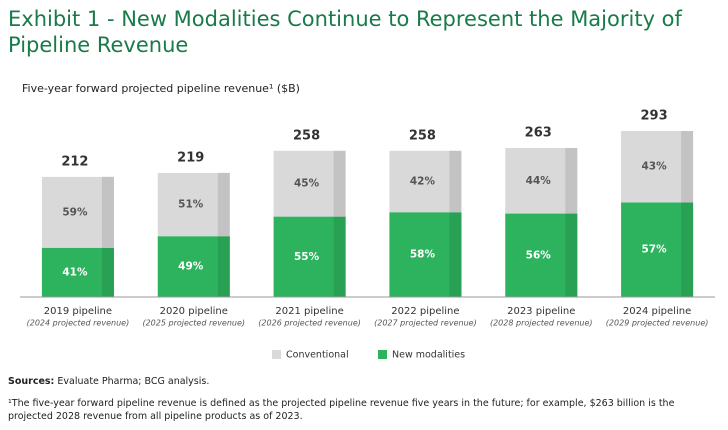 Image resolution: width=728 pixels, height=430 pixels. I want to click on sources-label: Sources:, so click(31, 381).